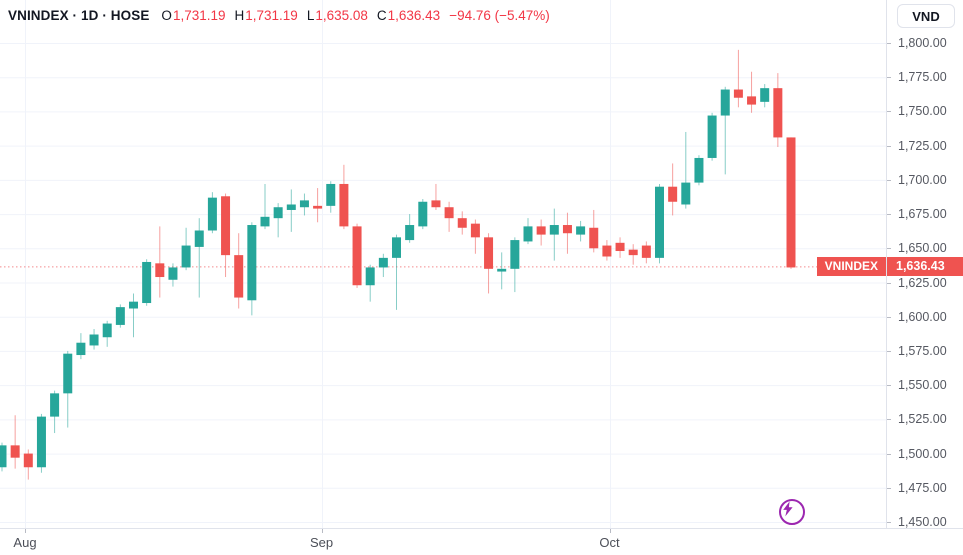 This screenshot has height=555, width=963. What do you see at coordinates (922, 282) in the screenshot?
I see `price-tick-label: 1,625.00` at bounding box center [922, 282].